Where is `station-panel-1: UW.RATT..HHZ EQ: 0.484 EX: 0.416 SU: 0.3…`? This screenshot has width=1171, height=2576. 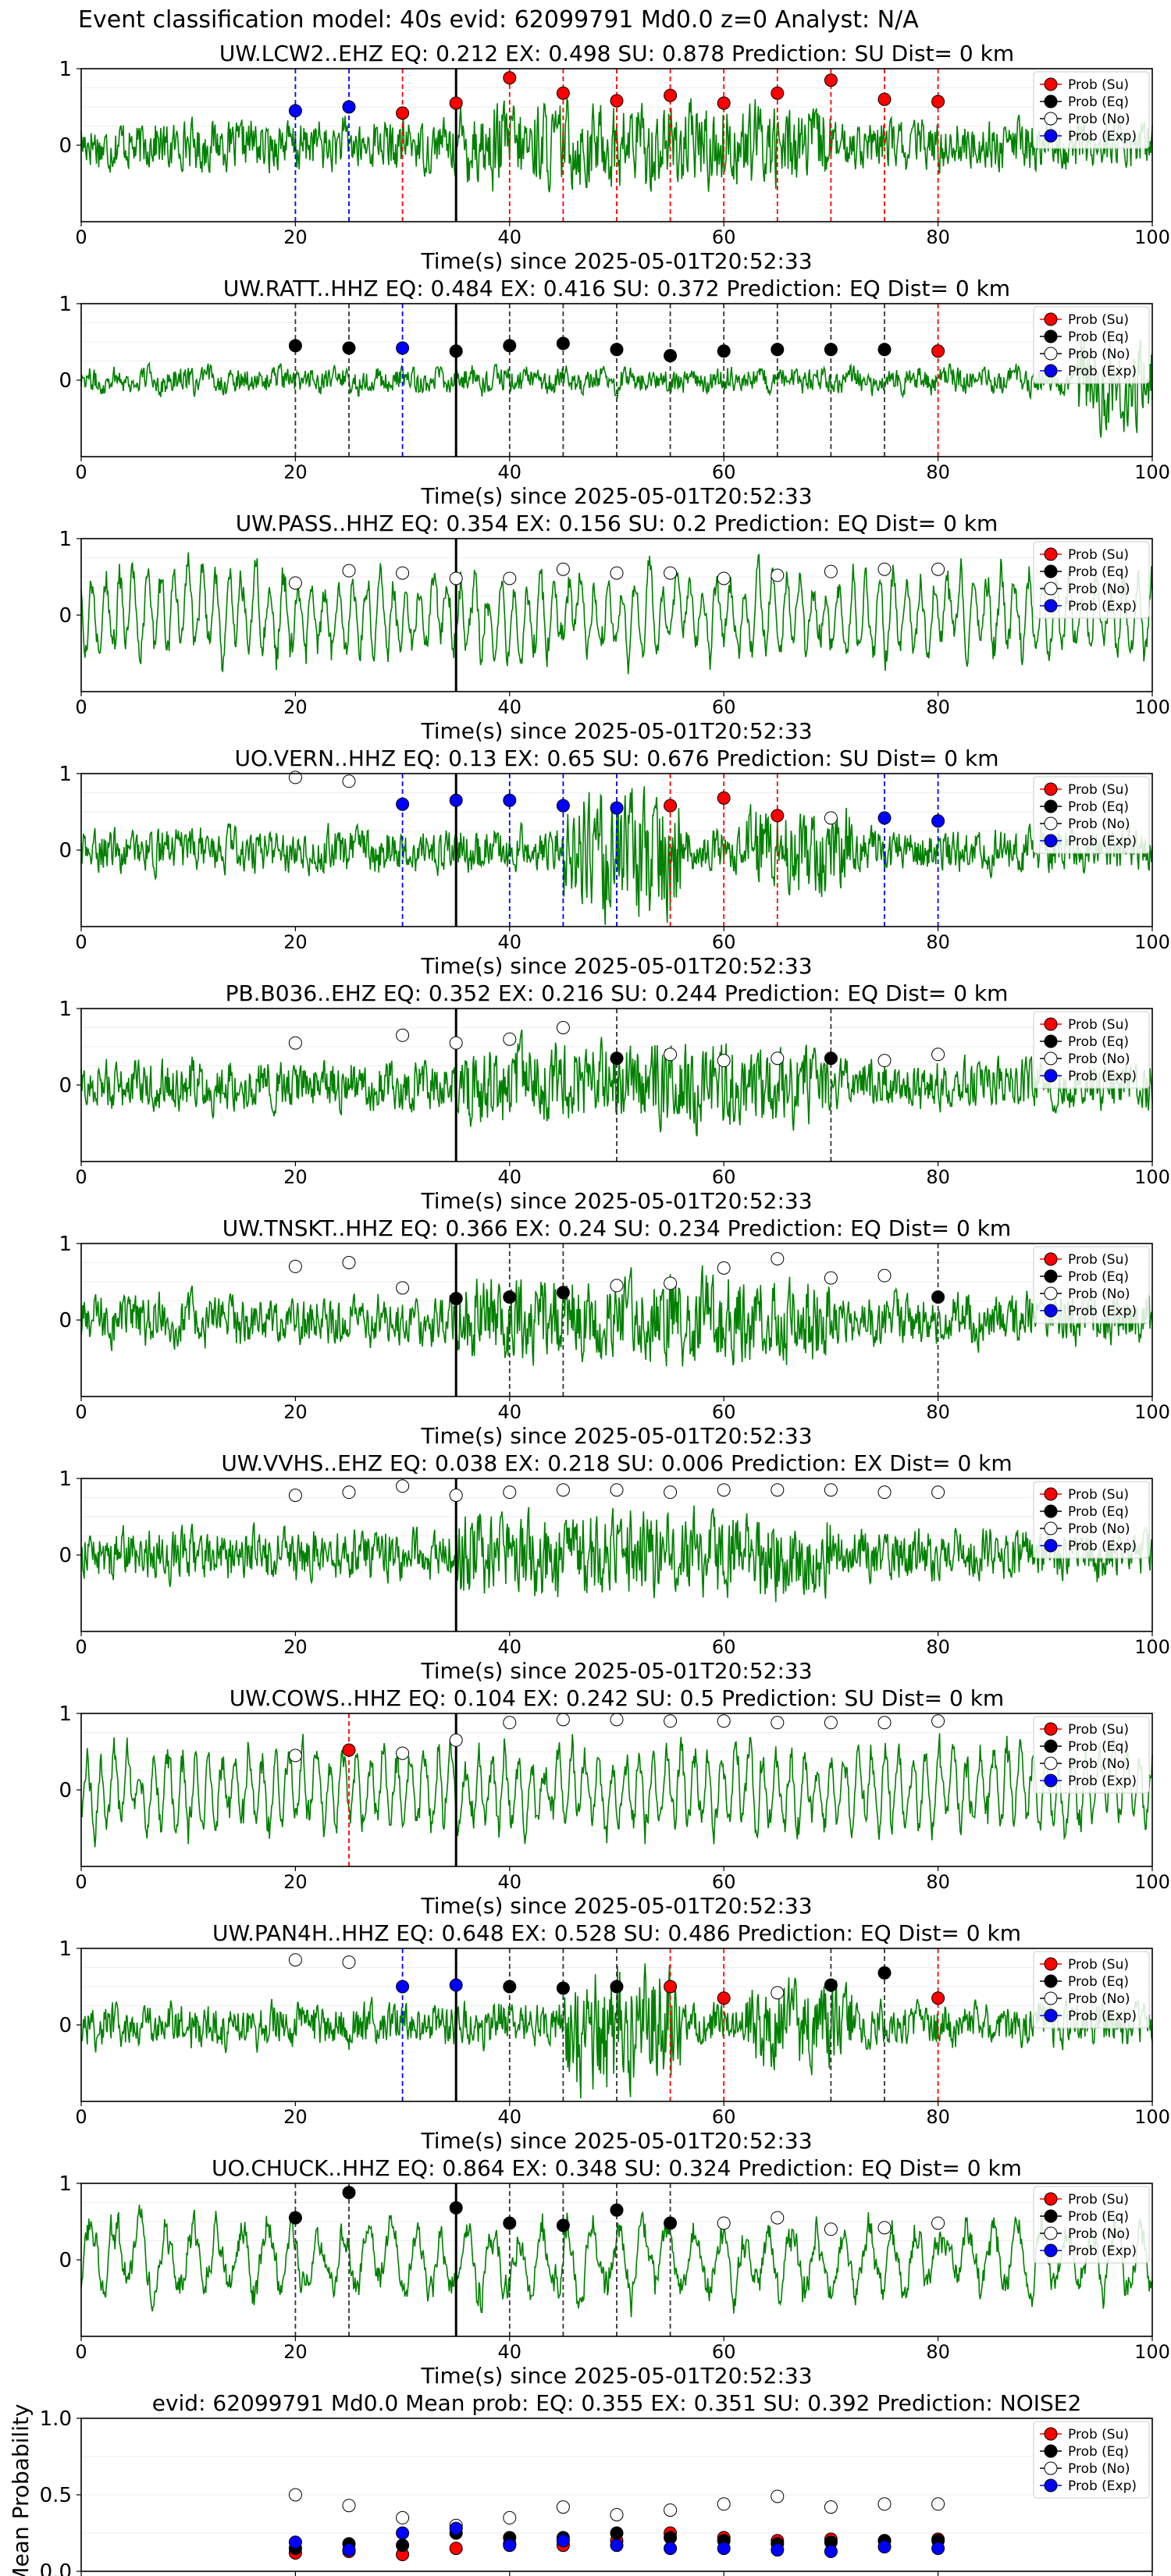
station-panel-1: UW.RATT..HHZ EQ: 0.484 EX: 0.416 SU: 0.3… is located at coordinates (614, 392).